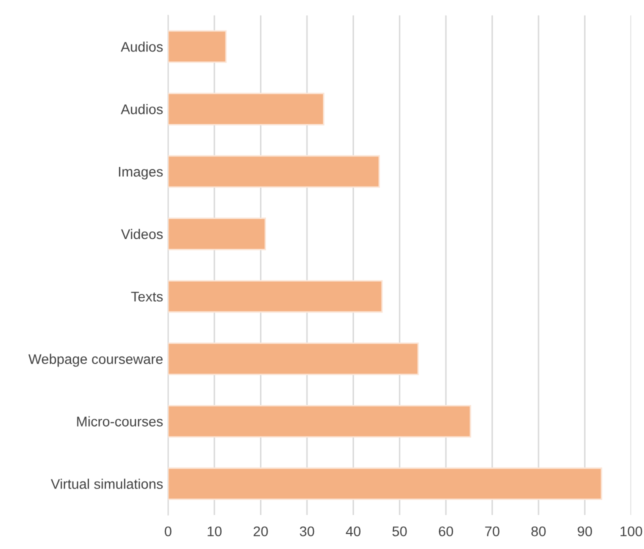  Describe the element at coordinates (631, 531) in the screenshot. I see `x-tick-label: 100` at that location.